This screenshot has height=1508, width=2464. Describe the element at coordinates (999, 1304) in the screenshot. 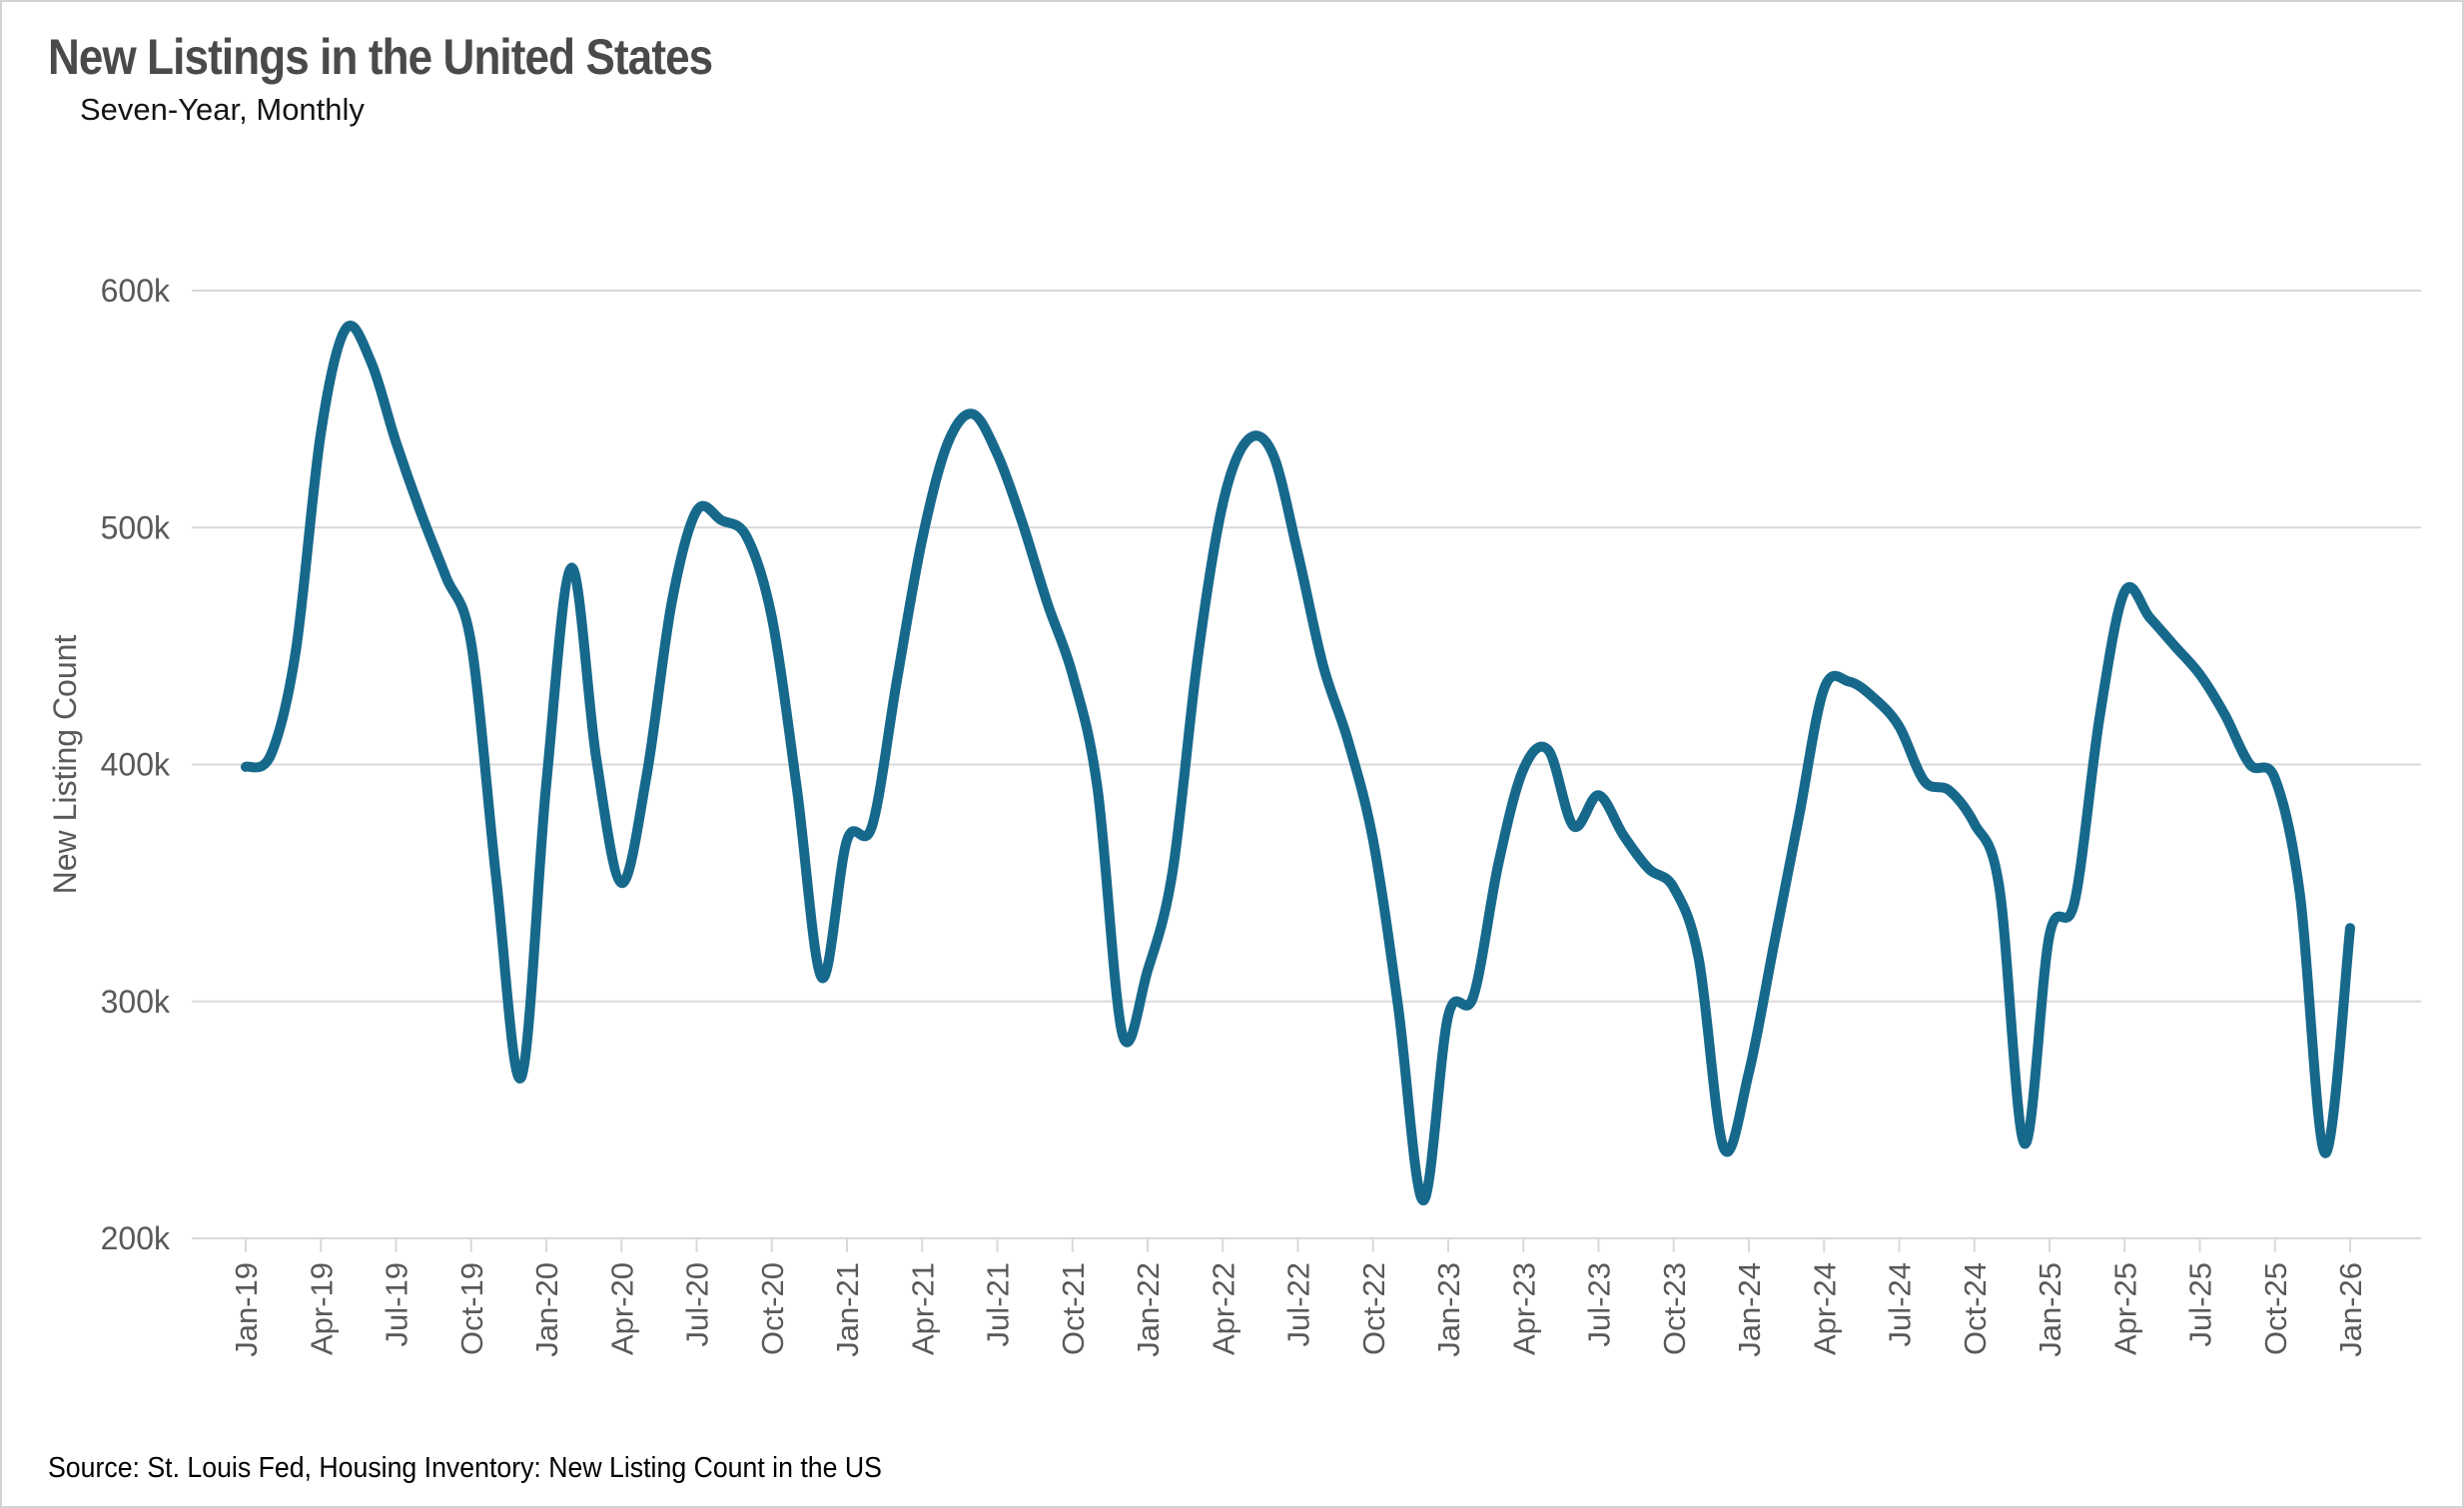

I see `x-tick-label: Jul-21` at that location.